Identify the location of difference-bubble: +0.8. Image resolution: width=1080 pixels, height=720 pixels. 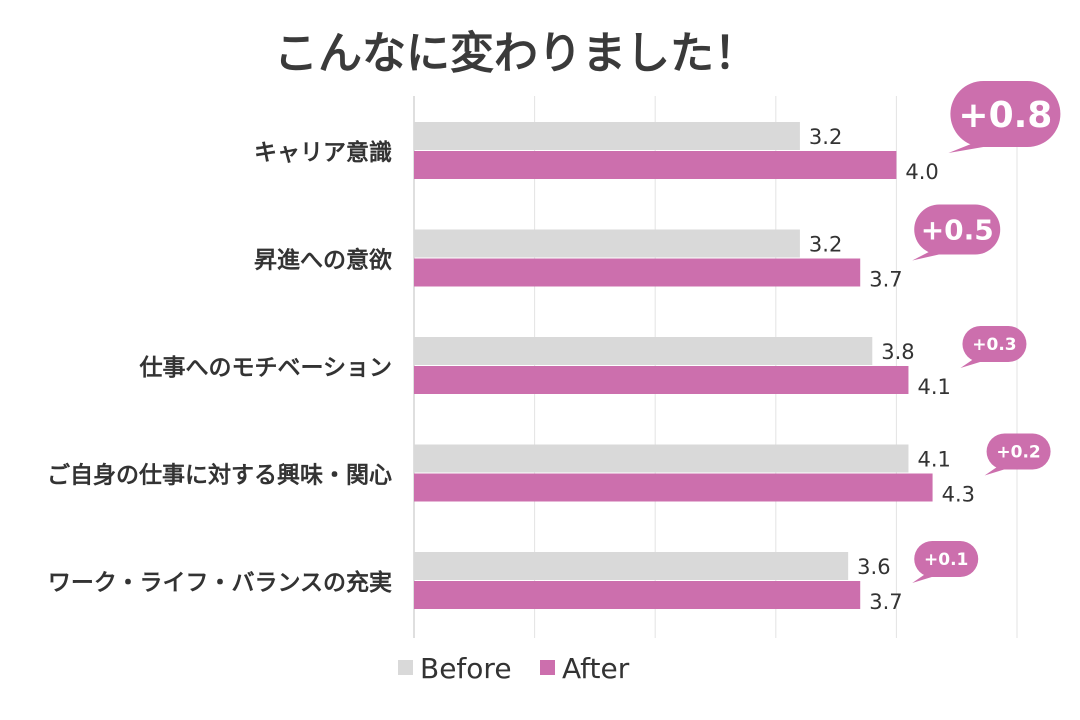
(1004, 117).